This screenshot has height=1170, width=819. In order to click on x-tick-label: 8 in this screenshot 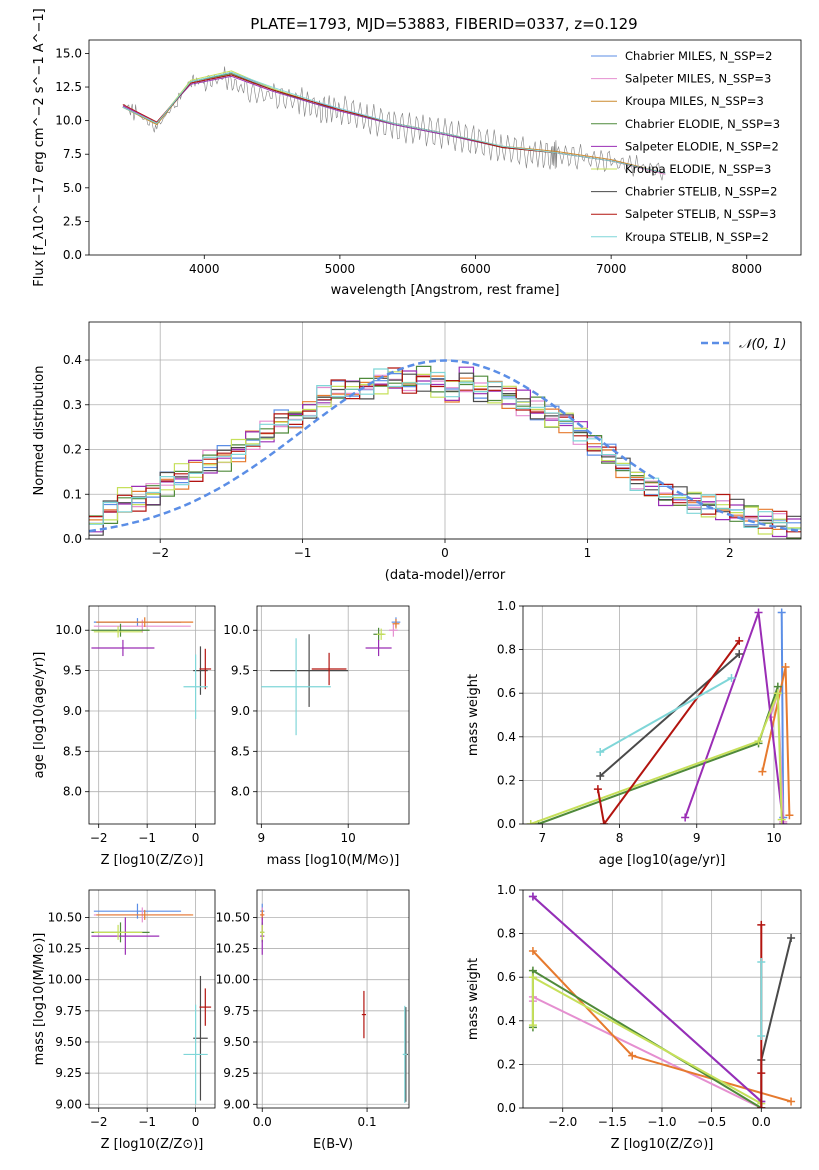, I will do `click(620, 838)`.